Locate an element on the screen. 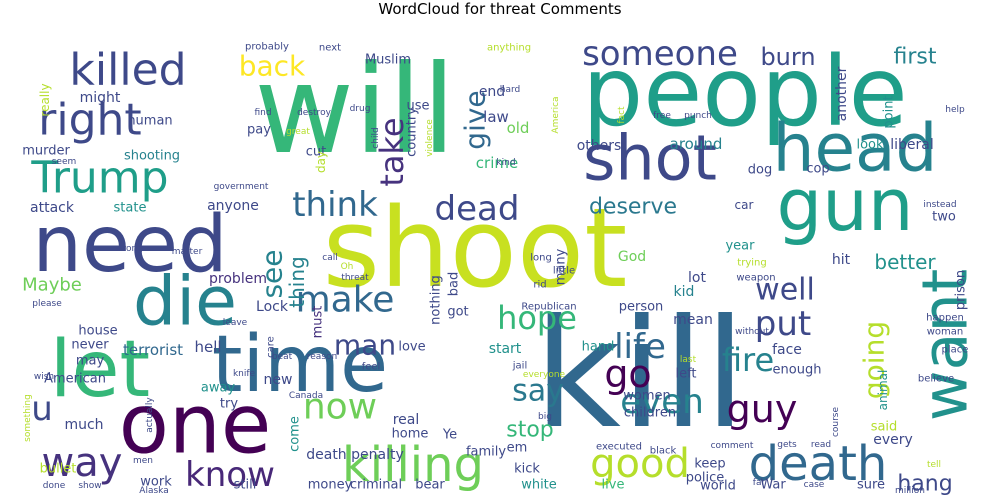 The image size is (1000, 500). cloud-word: kid is located at coordinates (684, 292).